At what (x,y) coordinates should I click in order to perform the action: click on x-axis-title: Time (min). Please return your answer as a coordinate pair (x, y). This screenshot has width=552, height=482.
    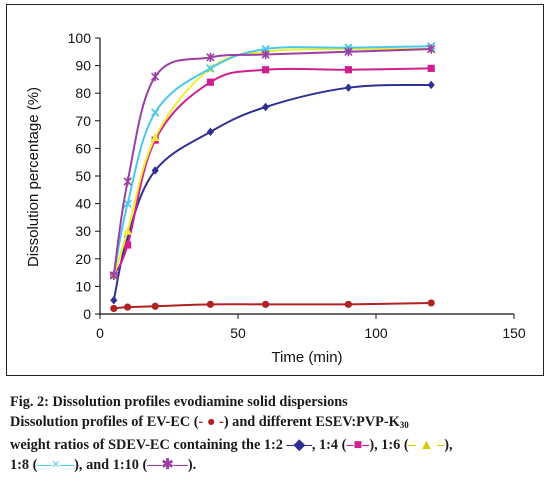
    Looking at the image, I should click on (306, 357).